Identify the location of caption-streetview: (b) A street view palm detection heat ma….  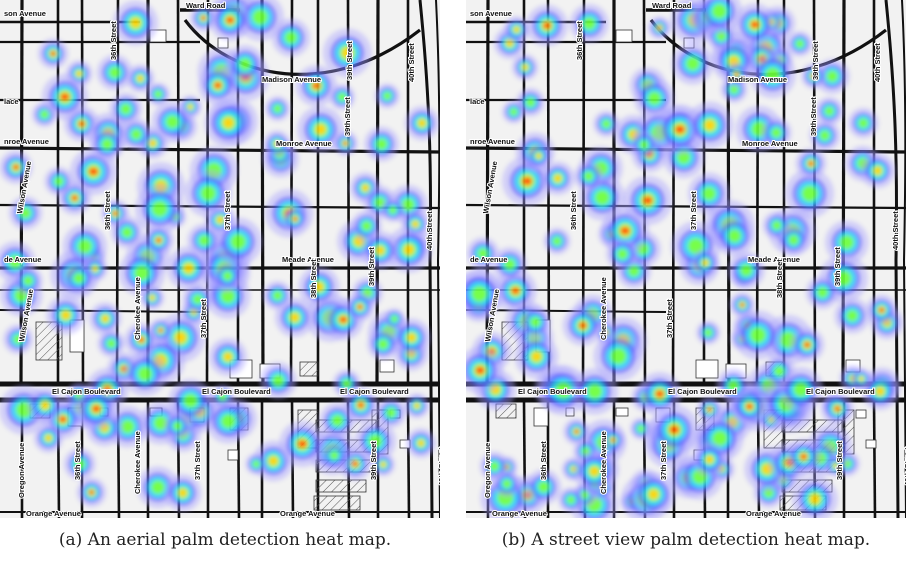
(686, 540).